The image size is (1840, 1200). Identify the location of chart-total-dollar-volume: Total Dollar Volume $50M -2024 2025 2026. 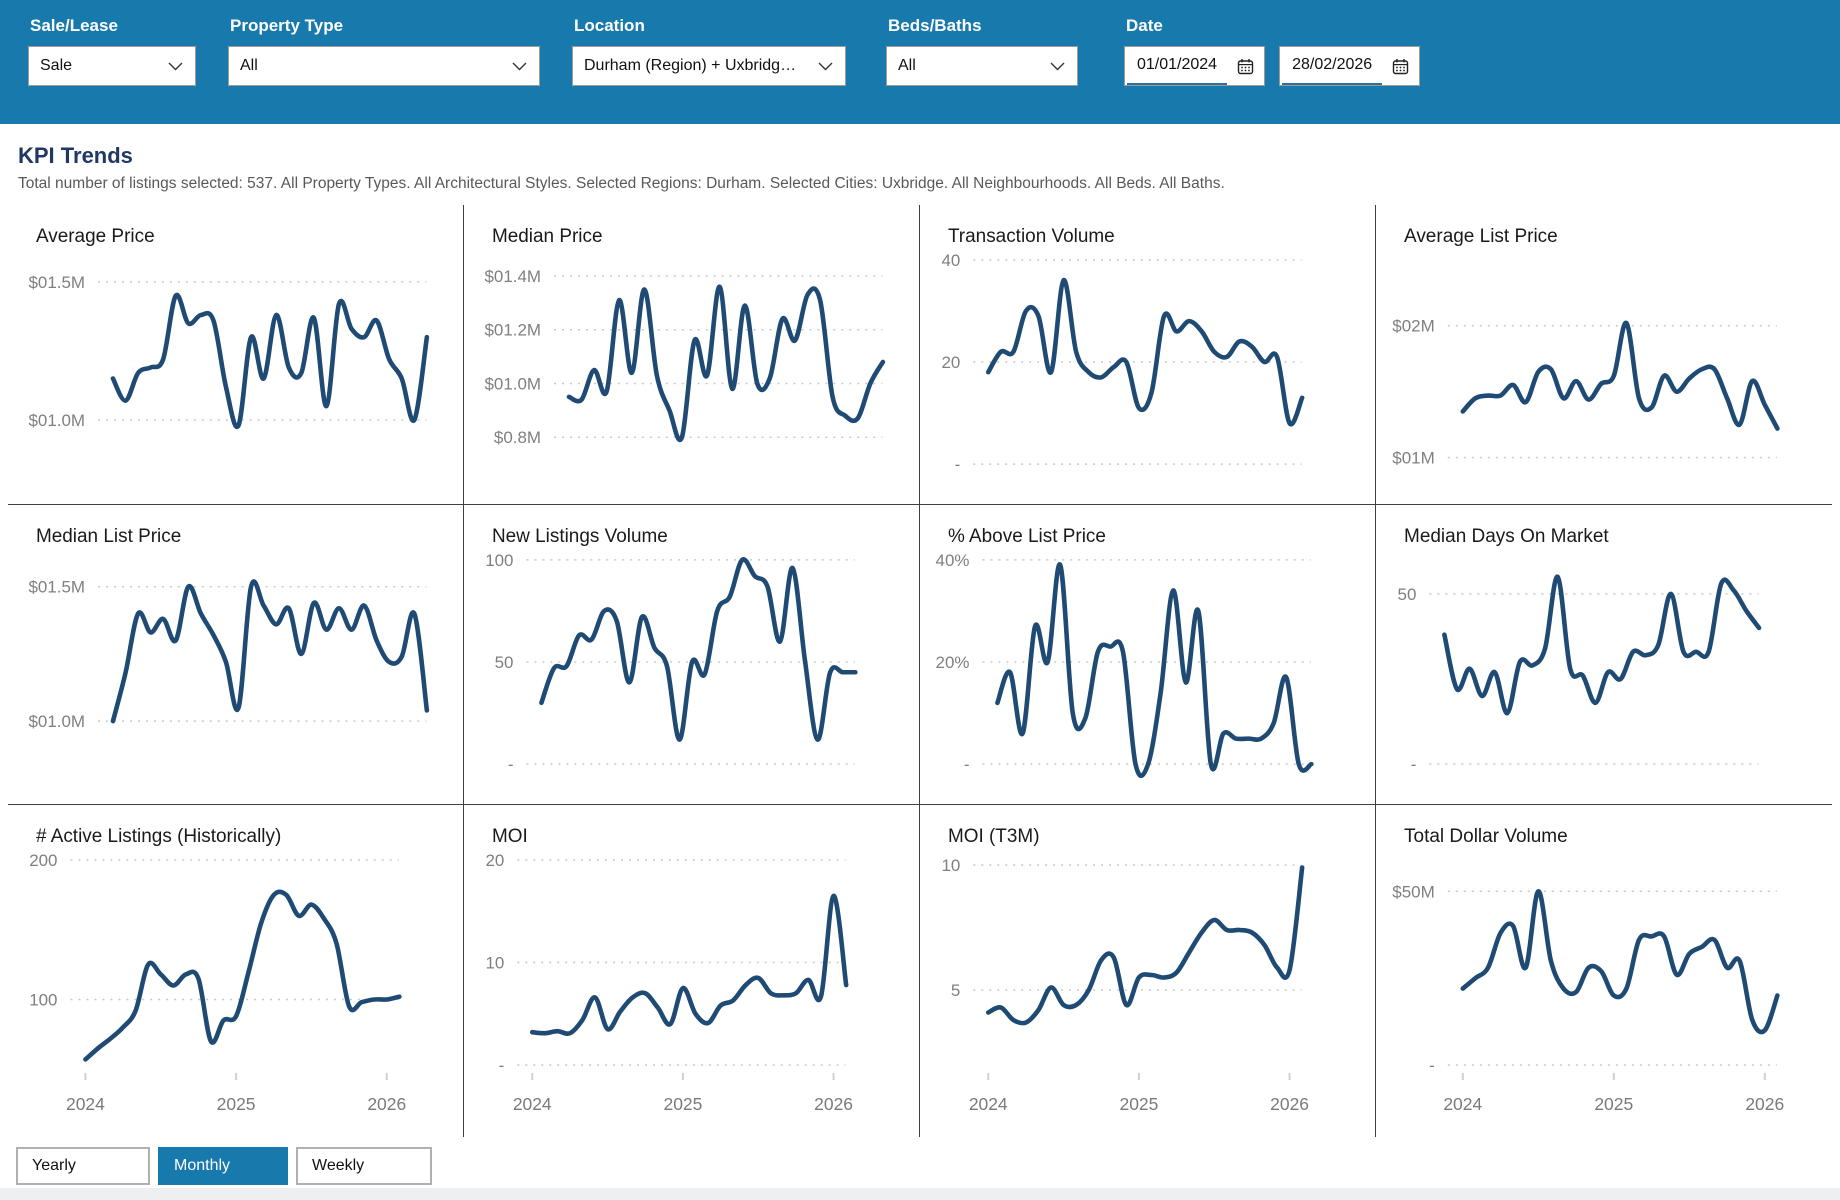
(1604, 971).